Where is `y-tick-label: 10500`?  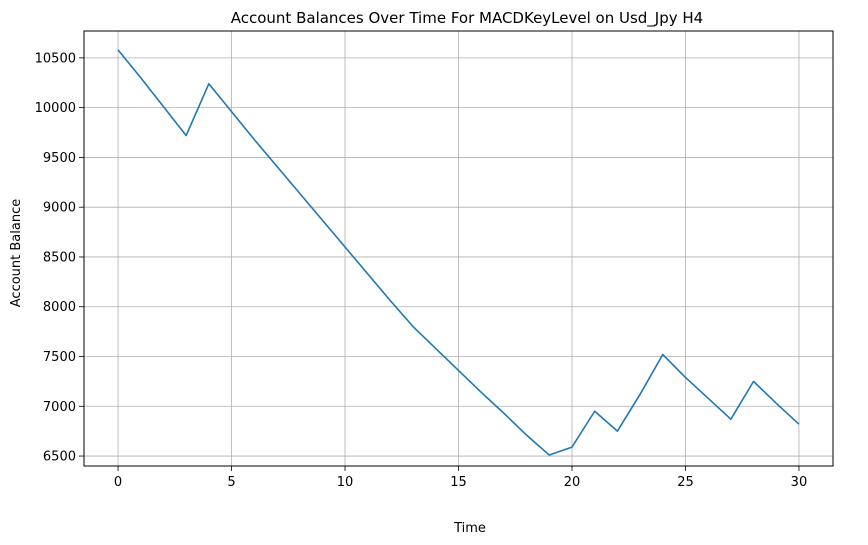
y-tick-label: 10500 is located at coordinates (55, 58).